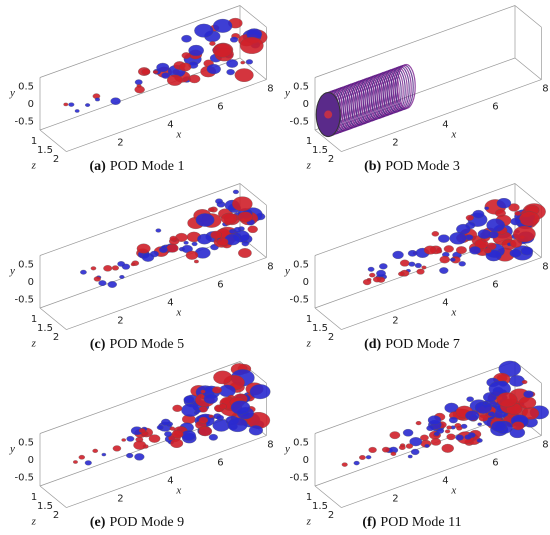  Describe the element at coordinates (98, 344) in the screenshot. I see `caption-label: (c)` at that location.